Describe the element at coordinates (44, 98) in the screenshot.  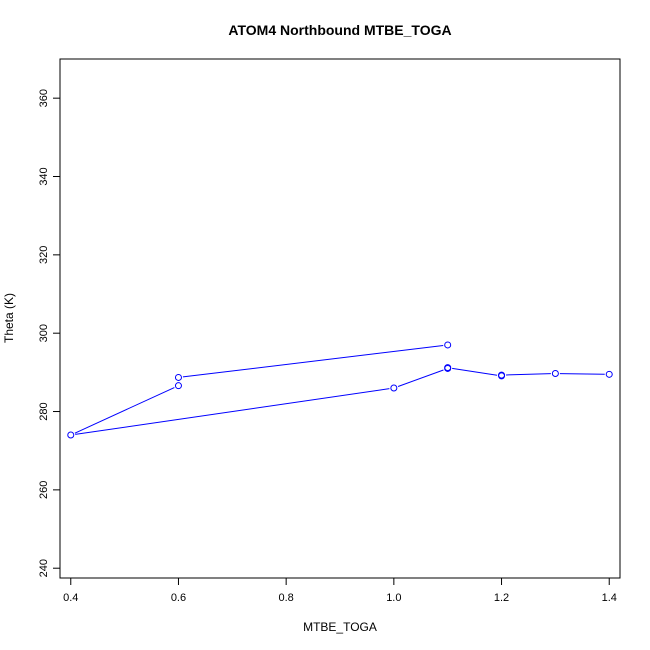
I see `y-tick-label: 360` at that location.